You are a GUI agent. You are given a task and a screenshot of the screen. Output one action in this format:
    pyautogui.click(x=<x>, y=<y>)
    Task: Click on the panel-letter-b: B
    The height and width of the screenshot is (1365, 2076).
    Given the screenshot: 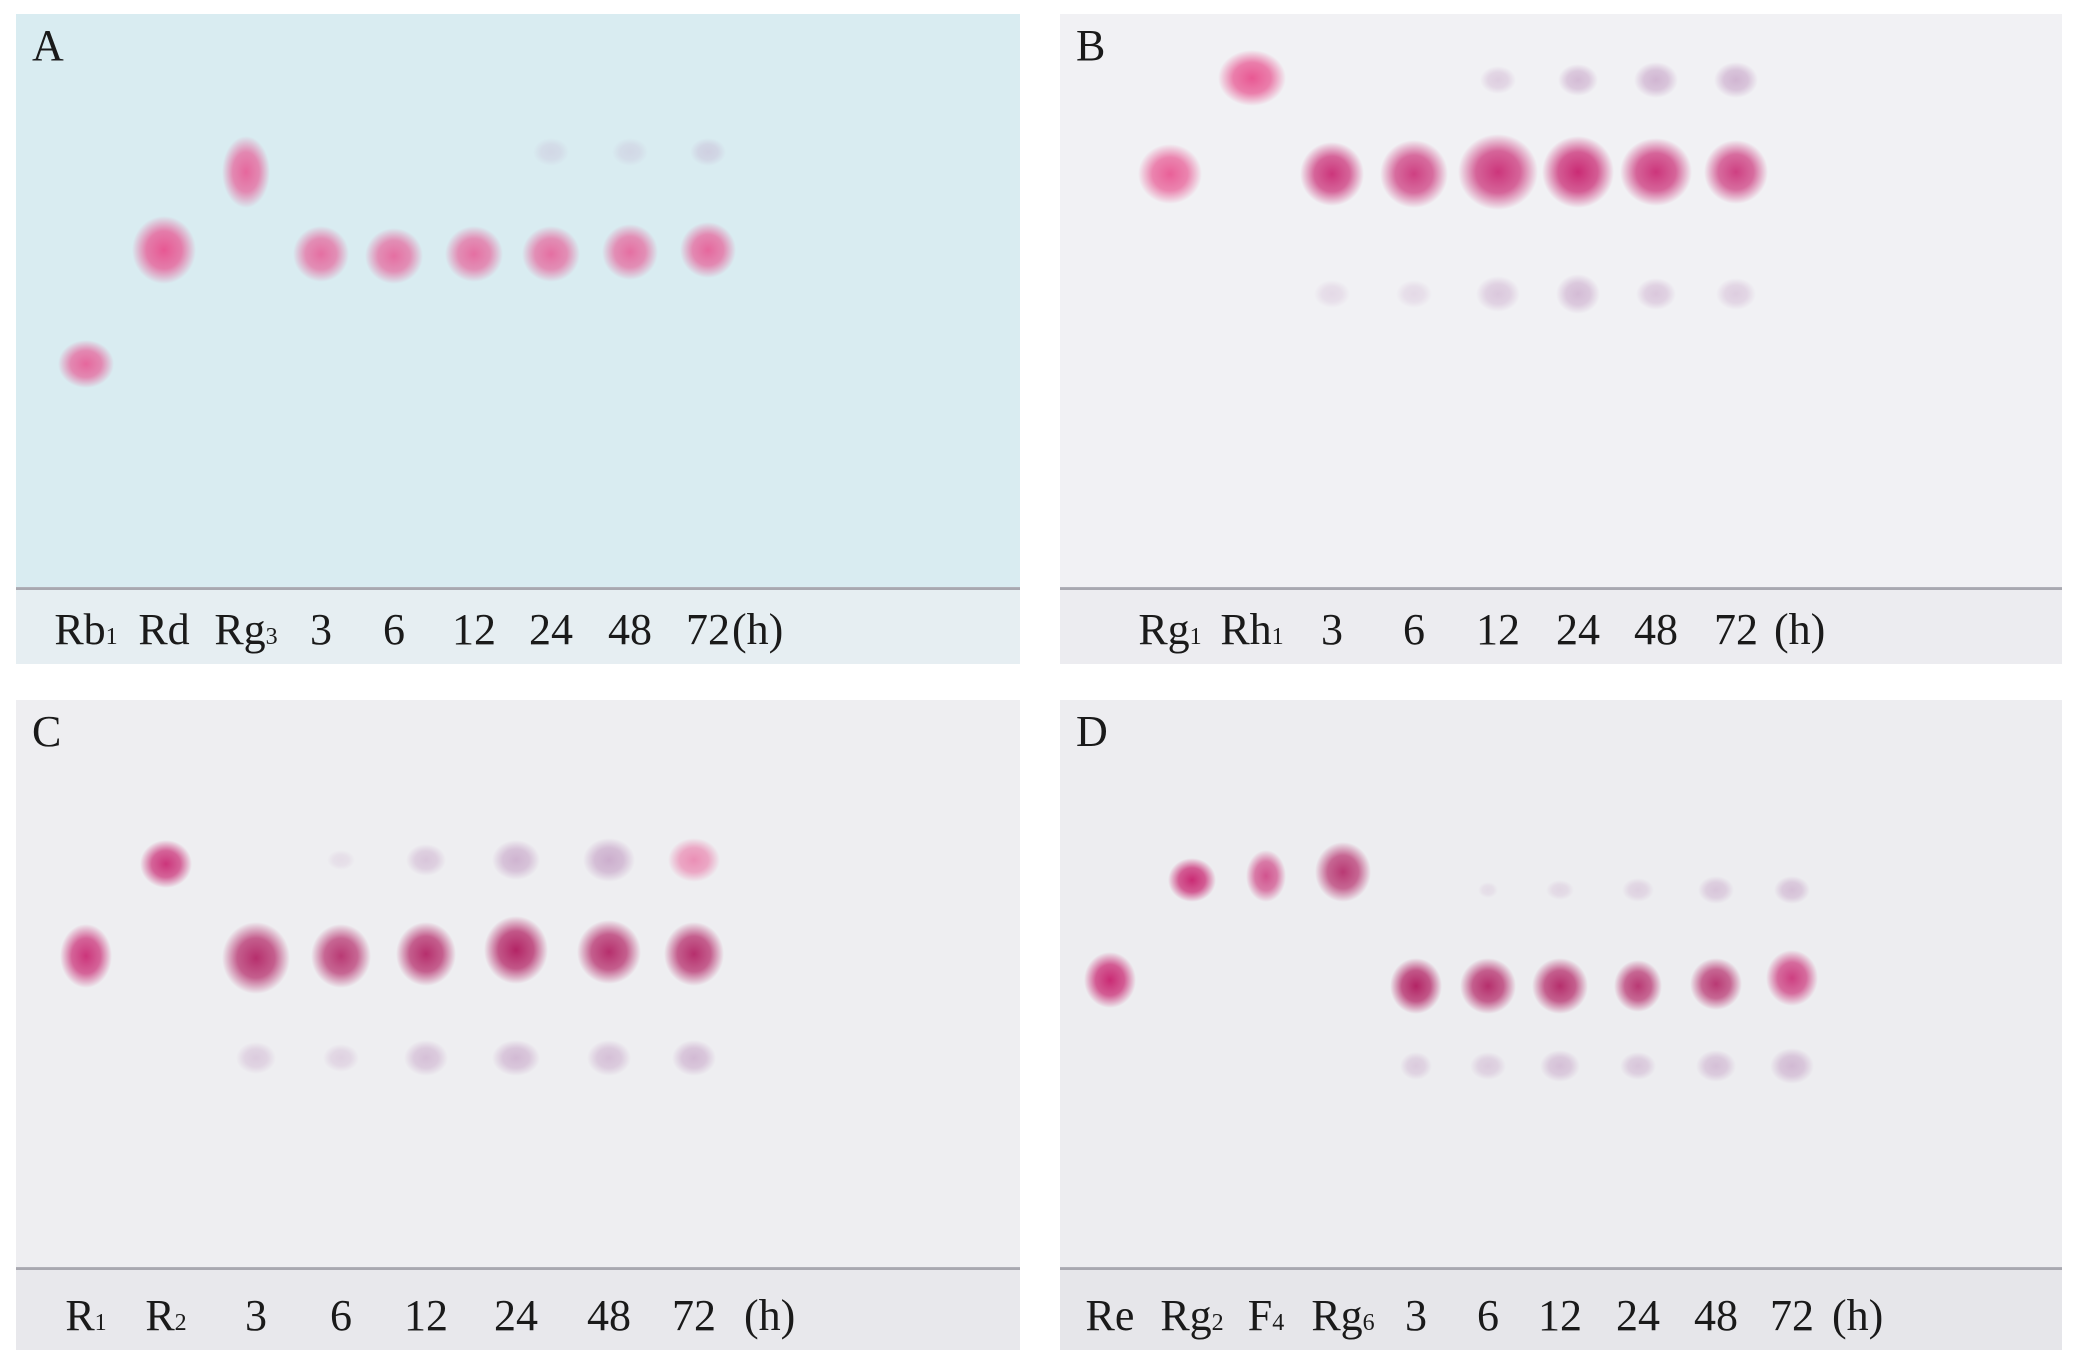 What is the action you would take?
    pyautogui.click(x=1091, y=45)
    